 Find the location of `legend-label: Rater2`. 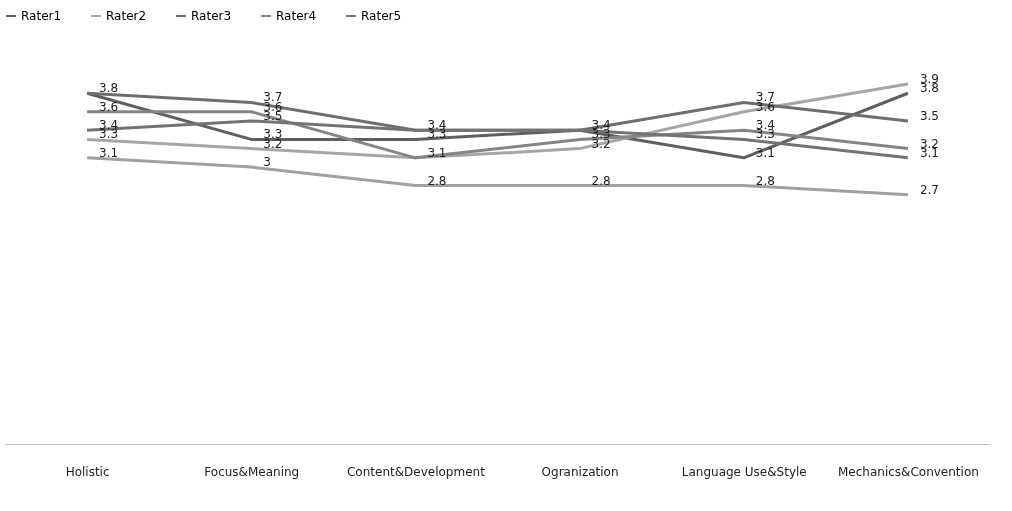

legend-label: Rater2 is located at coordinates (126, 16).